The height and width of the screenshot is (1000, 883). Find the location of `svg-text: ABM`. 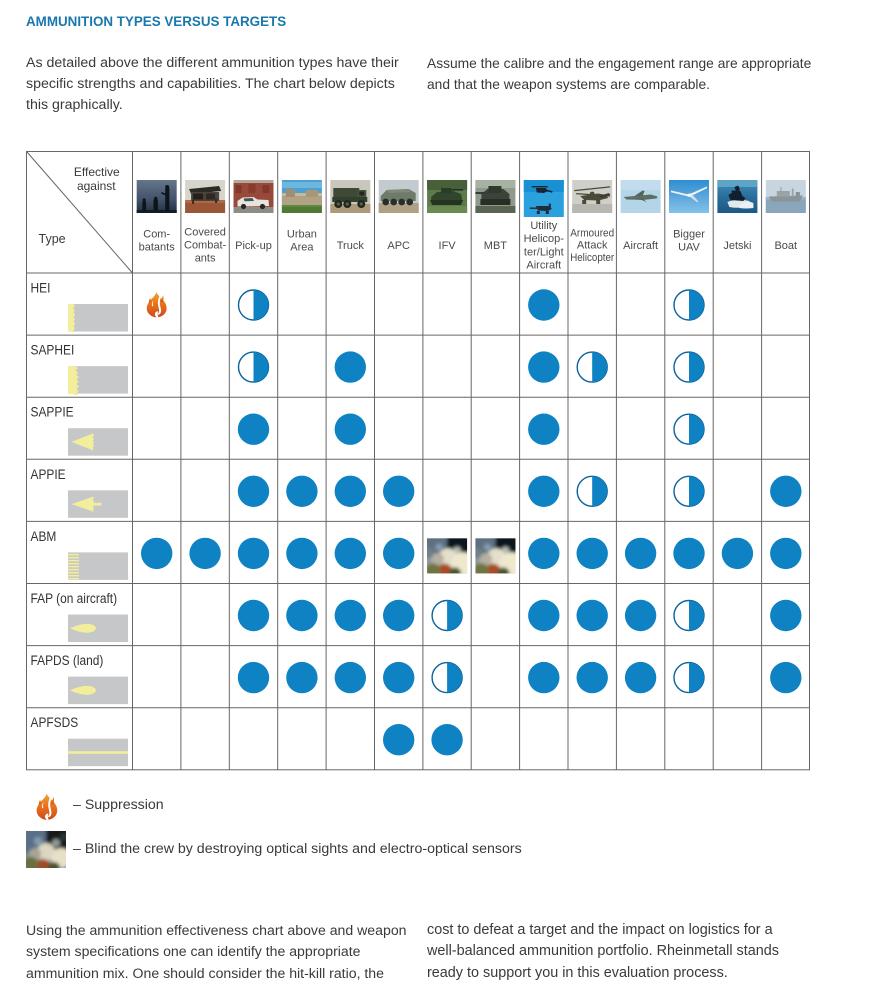

svg-text: ABM is located at coordinates (44, 537).